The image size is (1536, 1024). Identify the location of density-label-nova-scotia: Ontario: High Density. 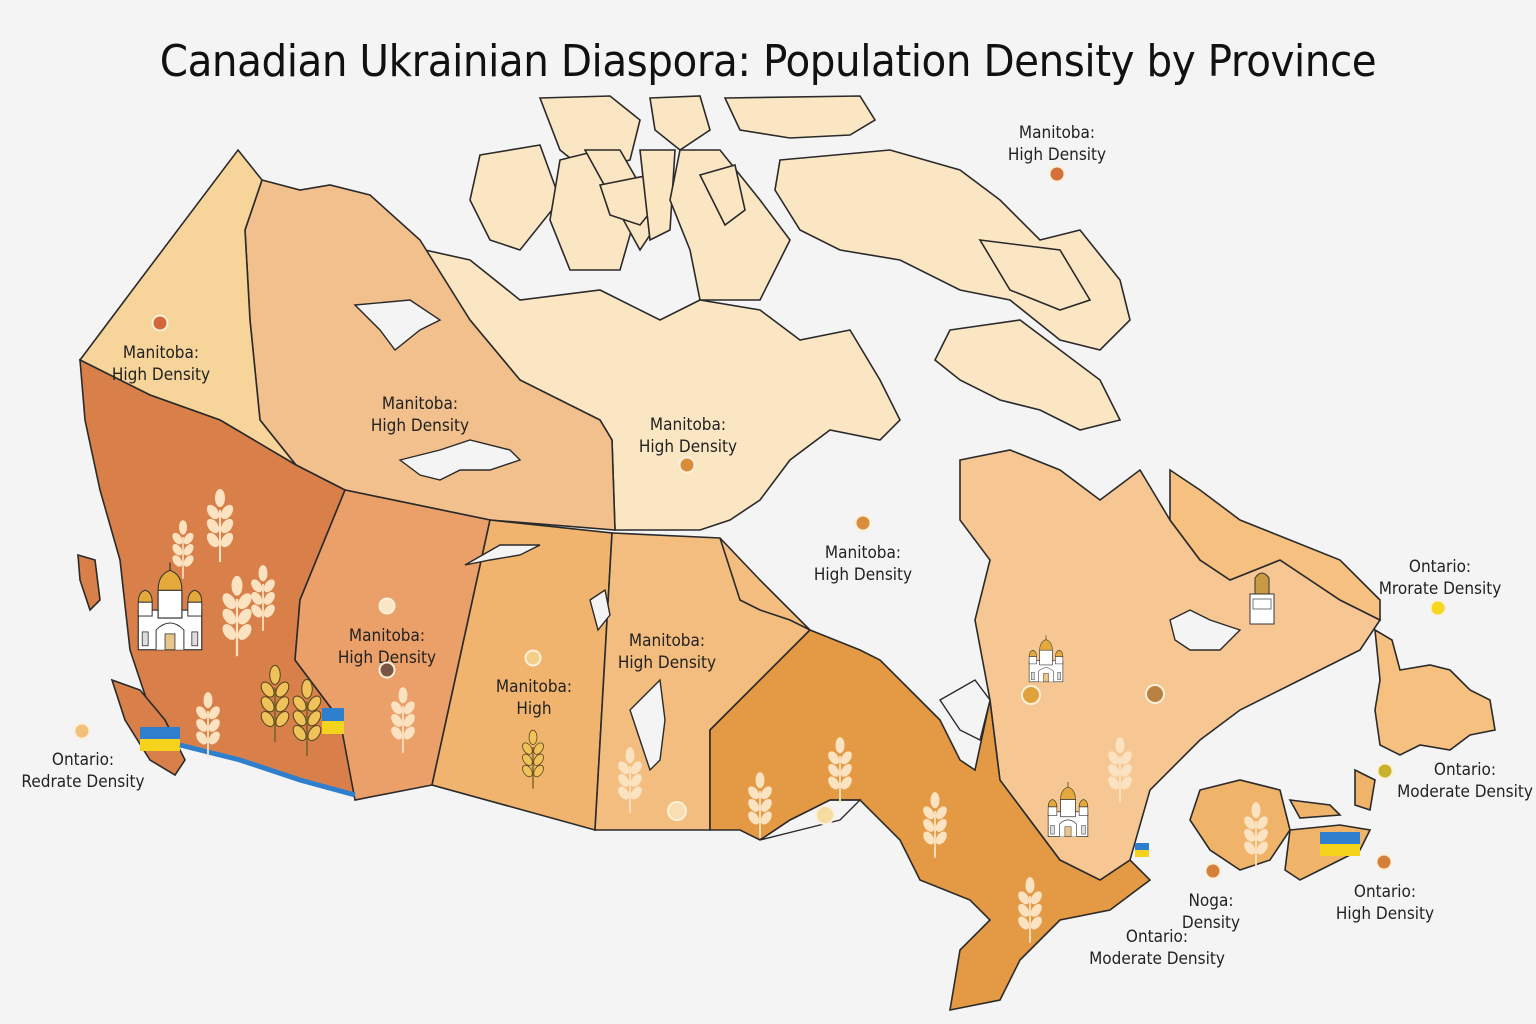
(1385, 903).